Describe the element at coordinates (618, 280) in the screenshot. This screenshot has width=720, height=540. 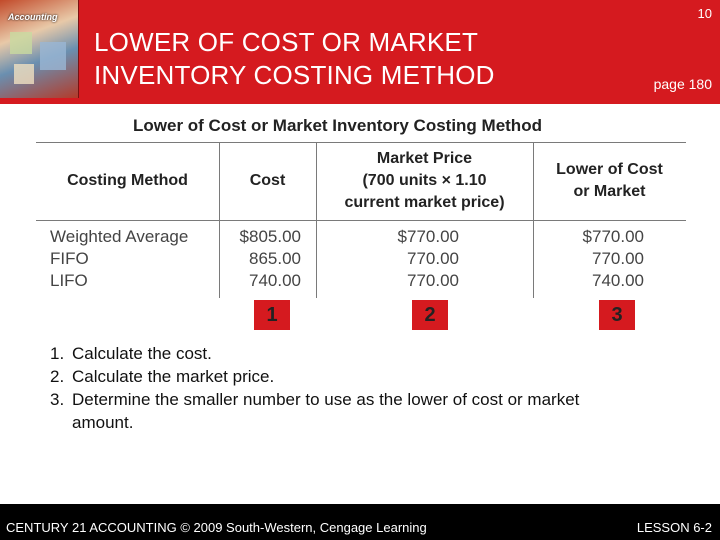
I see `cell-lower: 740.00` at that location.